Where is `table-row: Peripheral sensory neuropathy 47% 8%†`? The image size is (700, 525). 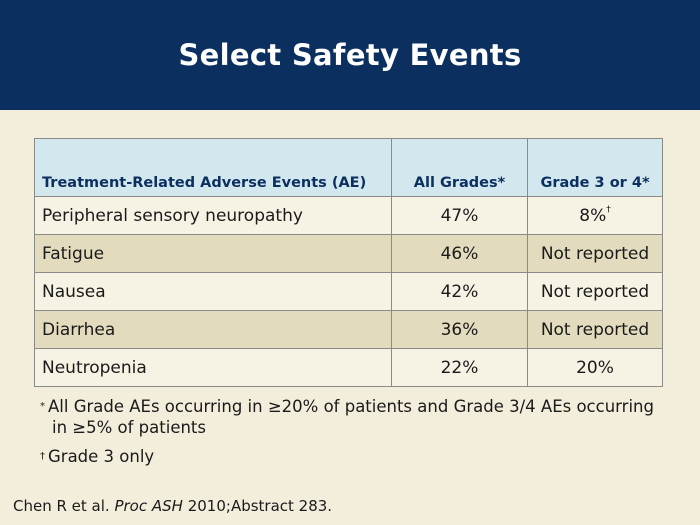 table-row: Peripheral sensory neuropathy 47% 8%† is located at coordinates (348, 215).